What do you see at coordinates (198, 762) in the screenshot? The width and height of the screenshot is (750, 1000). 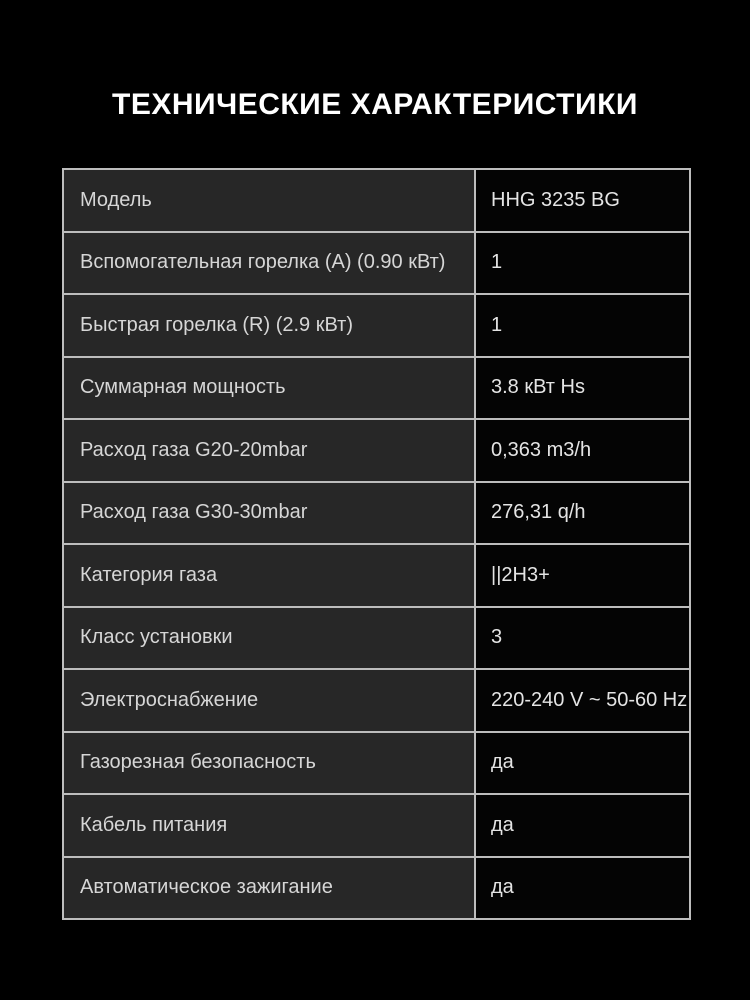 I see `spec-label: Газорезная безопасность` at bounding box center [198, 762].